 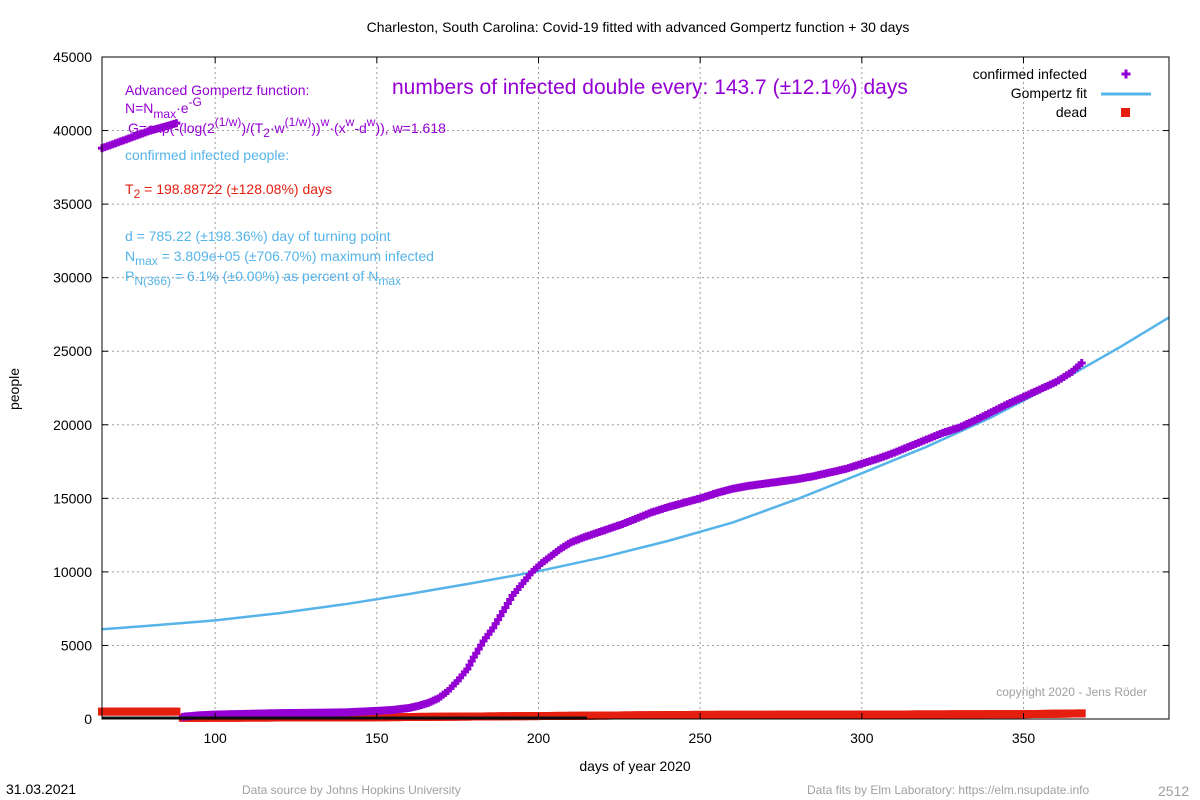 I want to click on y-tick-label: 0, so click(x=88, y=719).